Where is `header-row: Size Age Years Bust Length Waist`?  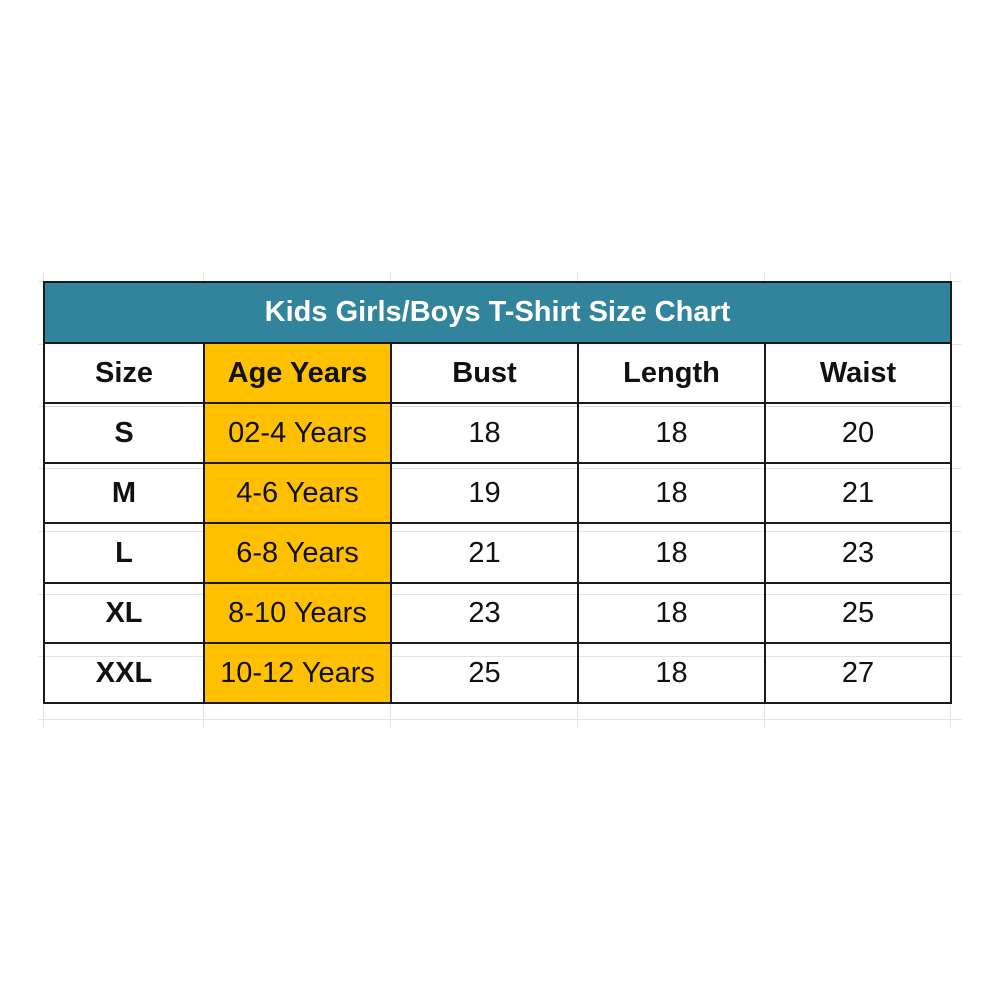
header-row: Size Age Years Bust Length Waist is located at coordinates (498, 373).